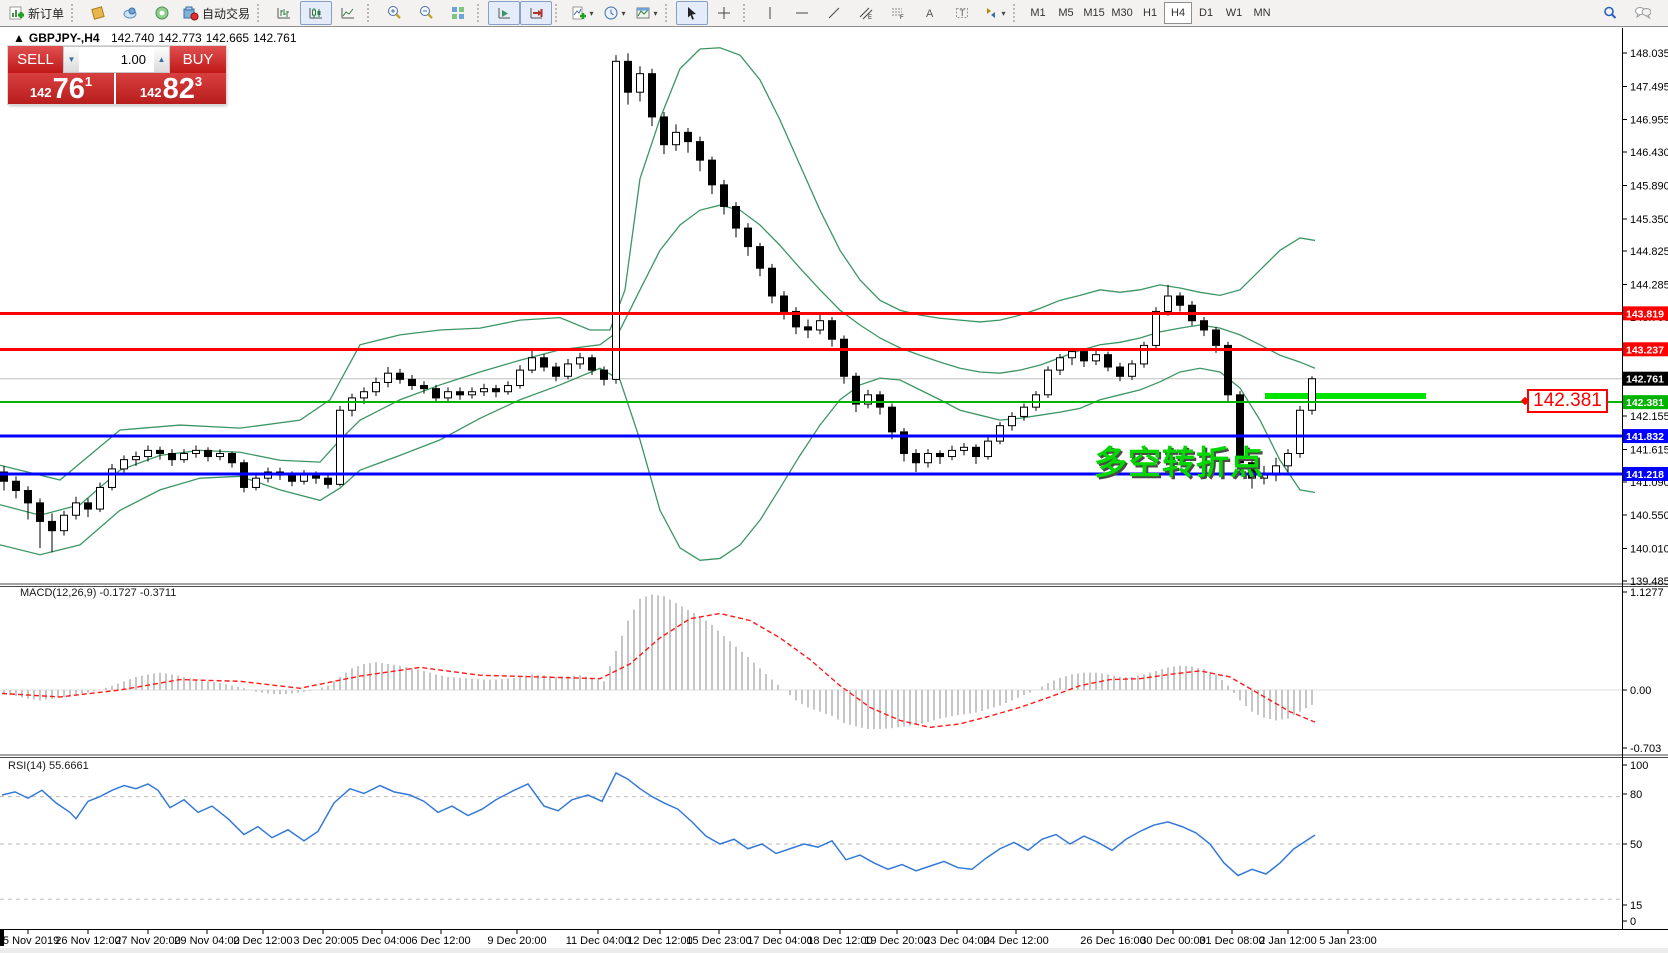  Describe the element at coordinates (198, 59) in the screenshot. I see `buy-button: BUY` at that location.